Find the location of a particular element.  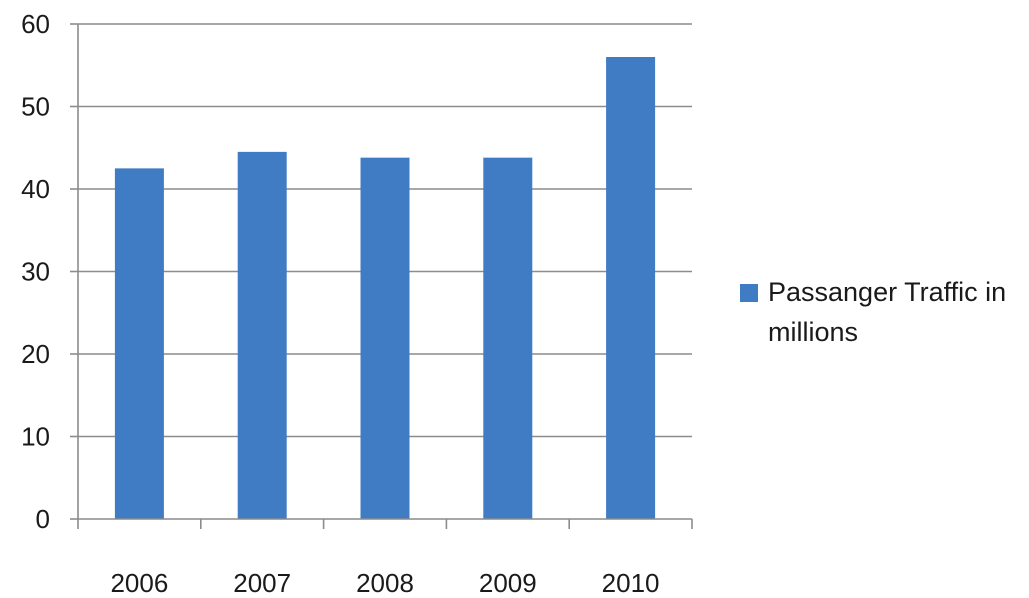

x-tick-label: 2008 is located at coordinates (385, 583).